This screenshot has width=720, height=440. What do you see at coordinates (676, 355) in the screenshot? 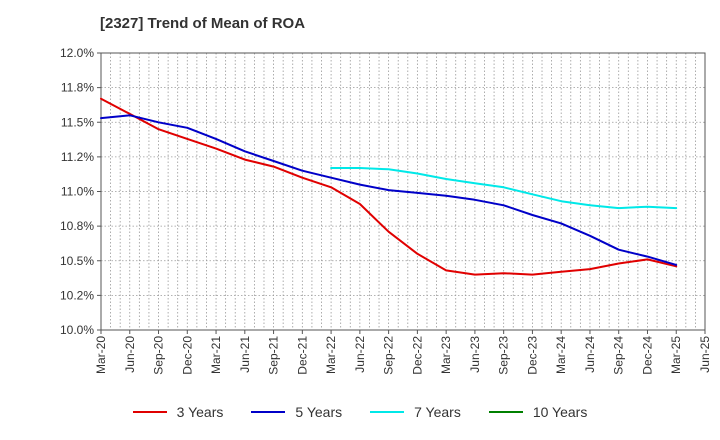
I see `x-tick-label: Mar-25` at bounding box center [676, 355].